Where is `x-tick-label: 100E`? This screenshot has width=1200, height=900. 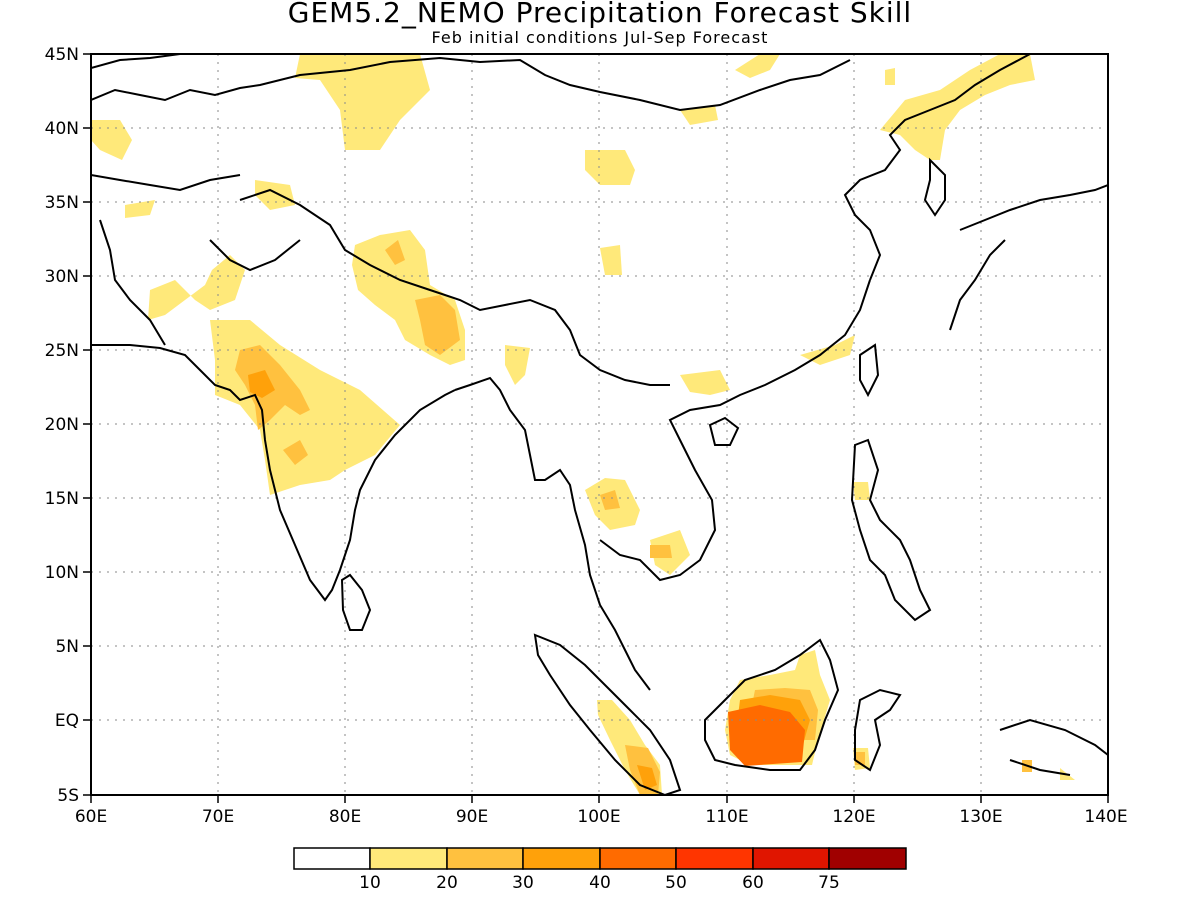 x-tick-label: 100E is located at coordinates (598, 817).